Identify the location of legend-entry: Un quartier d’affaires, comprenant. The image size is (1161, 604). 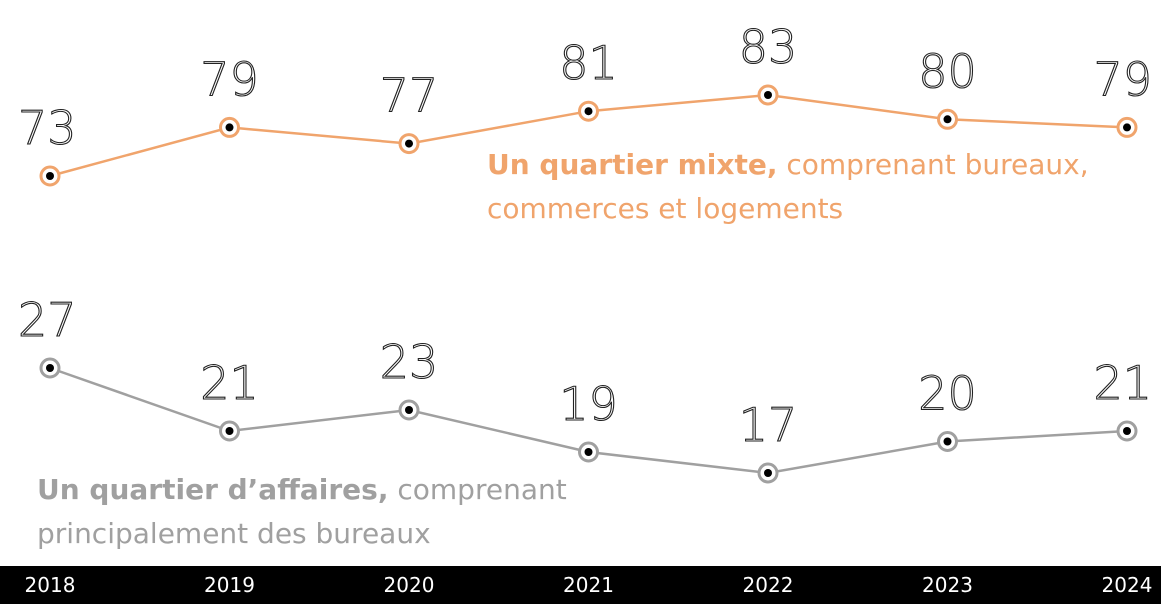
(302, 489).